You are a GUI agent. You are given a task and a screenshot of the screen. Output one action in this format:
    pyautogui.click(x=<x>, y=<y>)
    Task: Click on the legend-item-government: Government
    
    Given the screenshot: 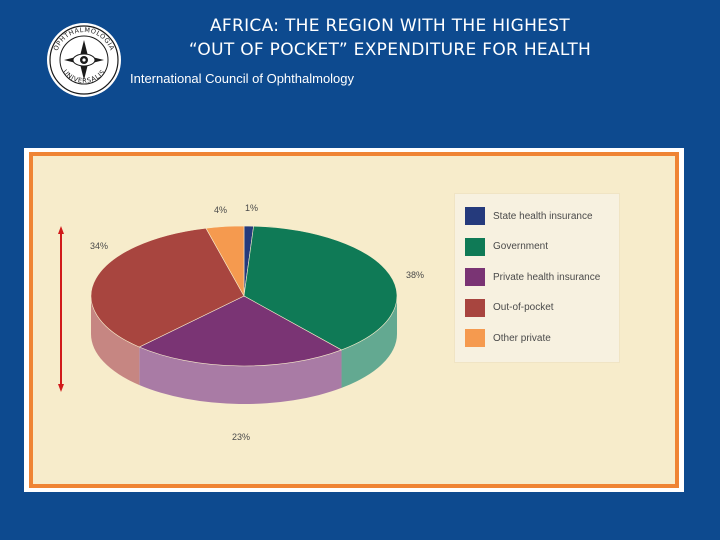 What is the action you would take?
    pyautogui.click(x=507, y=246)
    